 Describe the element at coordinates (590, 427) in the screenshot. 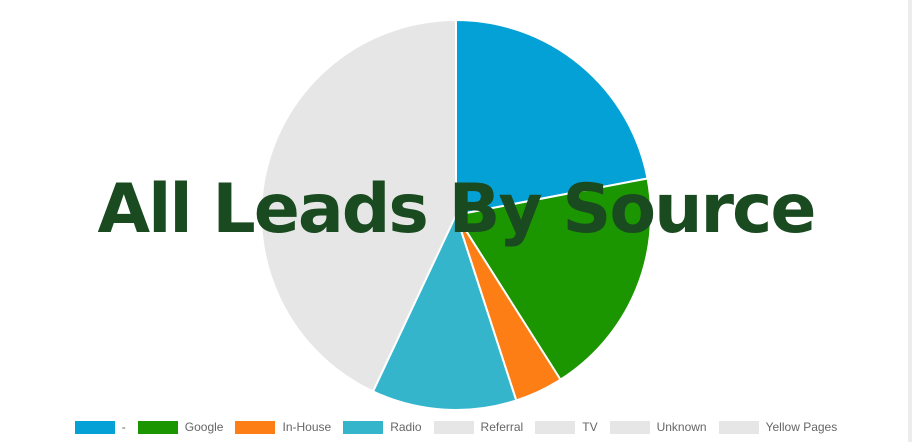

I see `legend-label-5: TV` at that location.